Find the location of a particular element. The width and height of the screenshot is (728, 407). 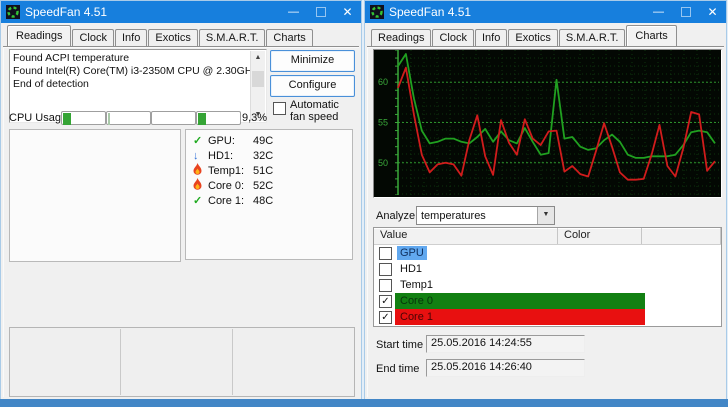

automatic-fan-speed-label: Automatic fan speed is located at coordinates (314, 111).